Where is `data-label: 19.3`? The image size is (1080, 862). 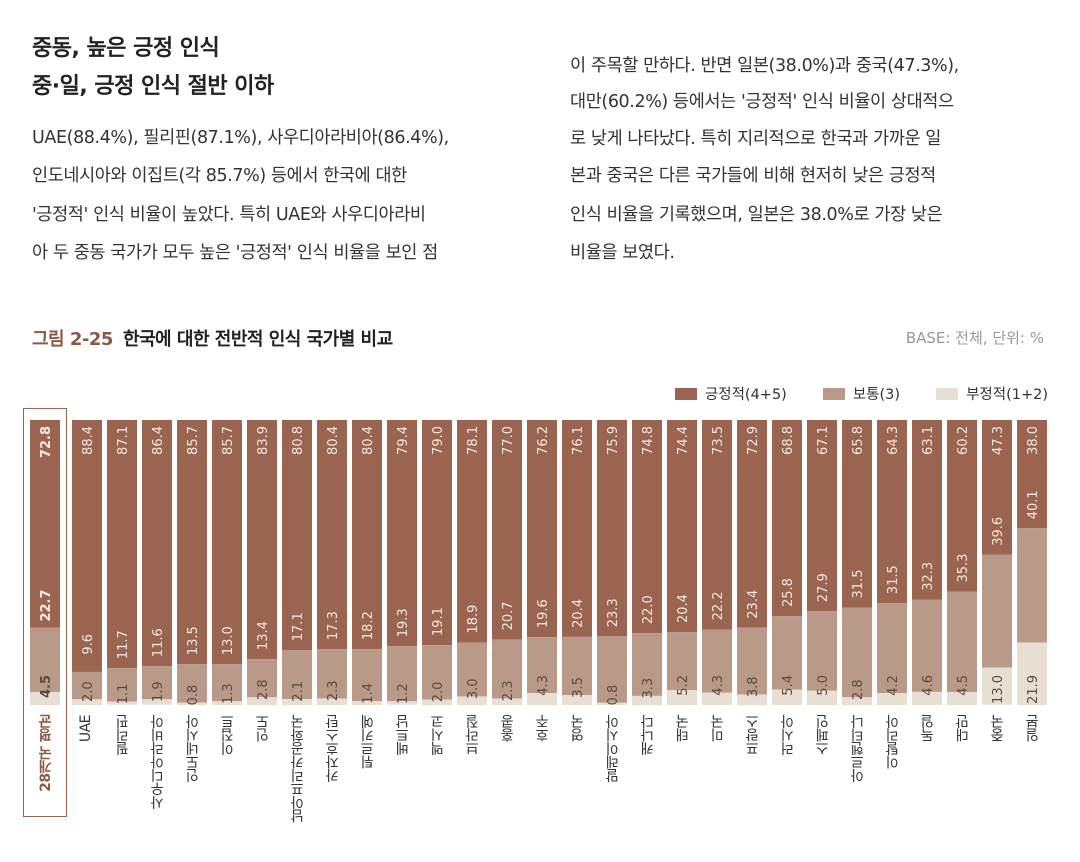 data-label: 19.3 is located at coordinates (403, 622).